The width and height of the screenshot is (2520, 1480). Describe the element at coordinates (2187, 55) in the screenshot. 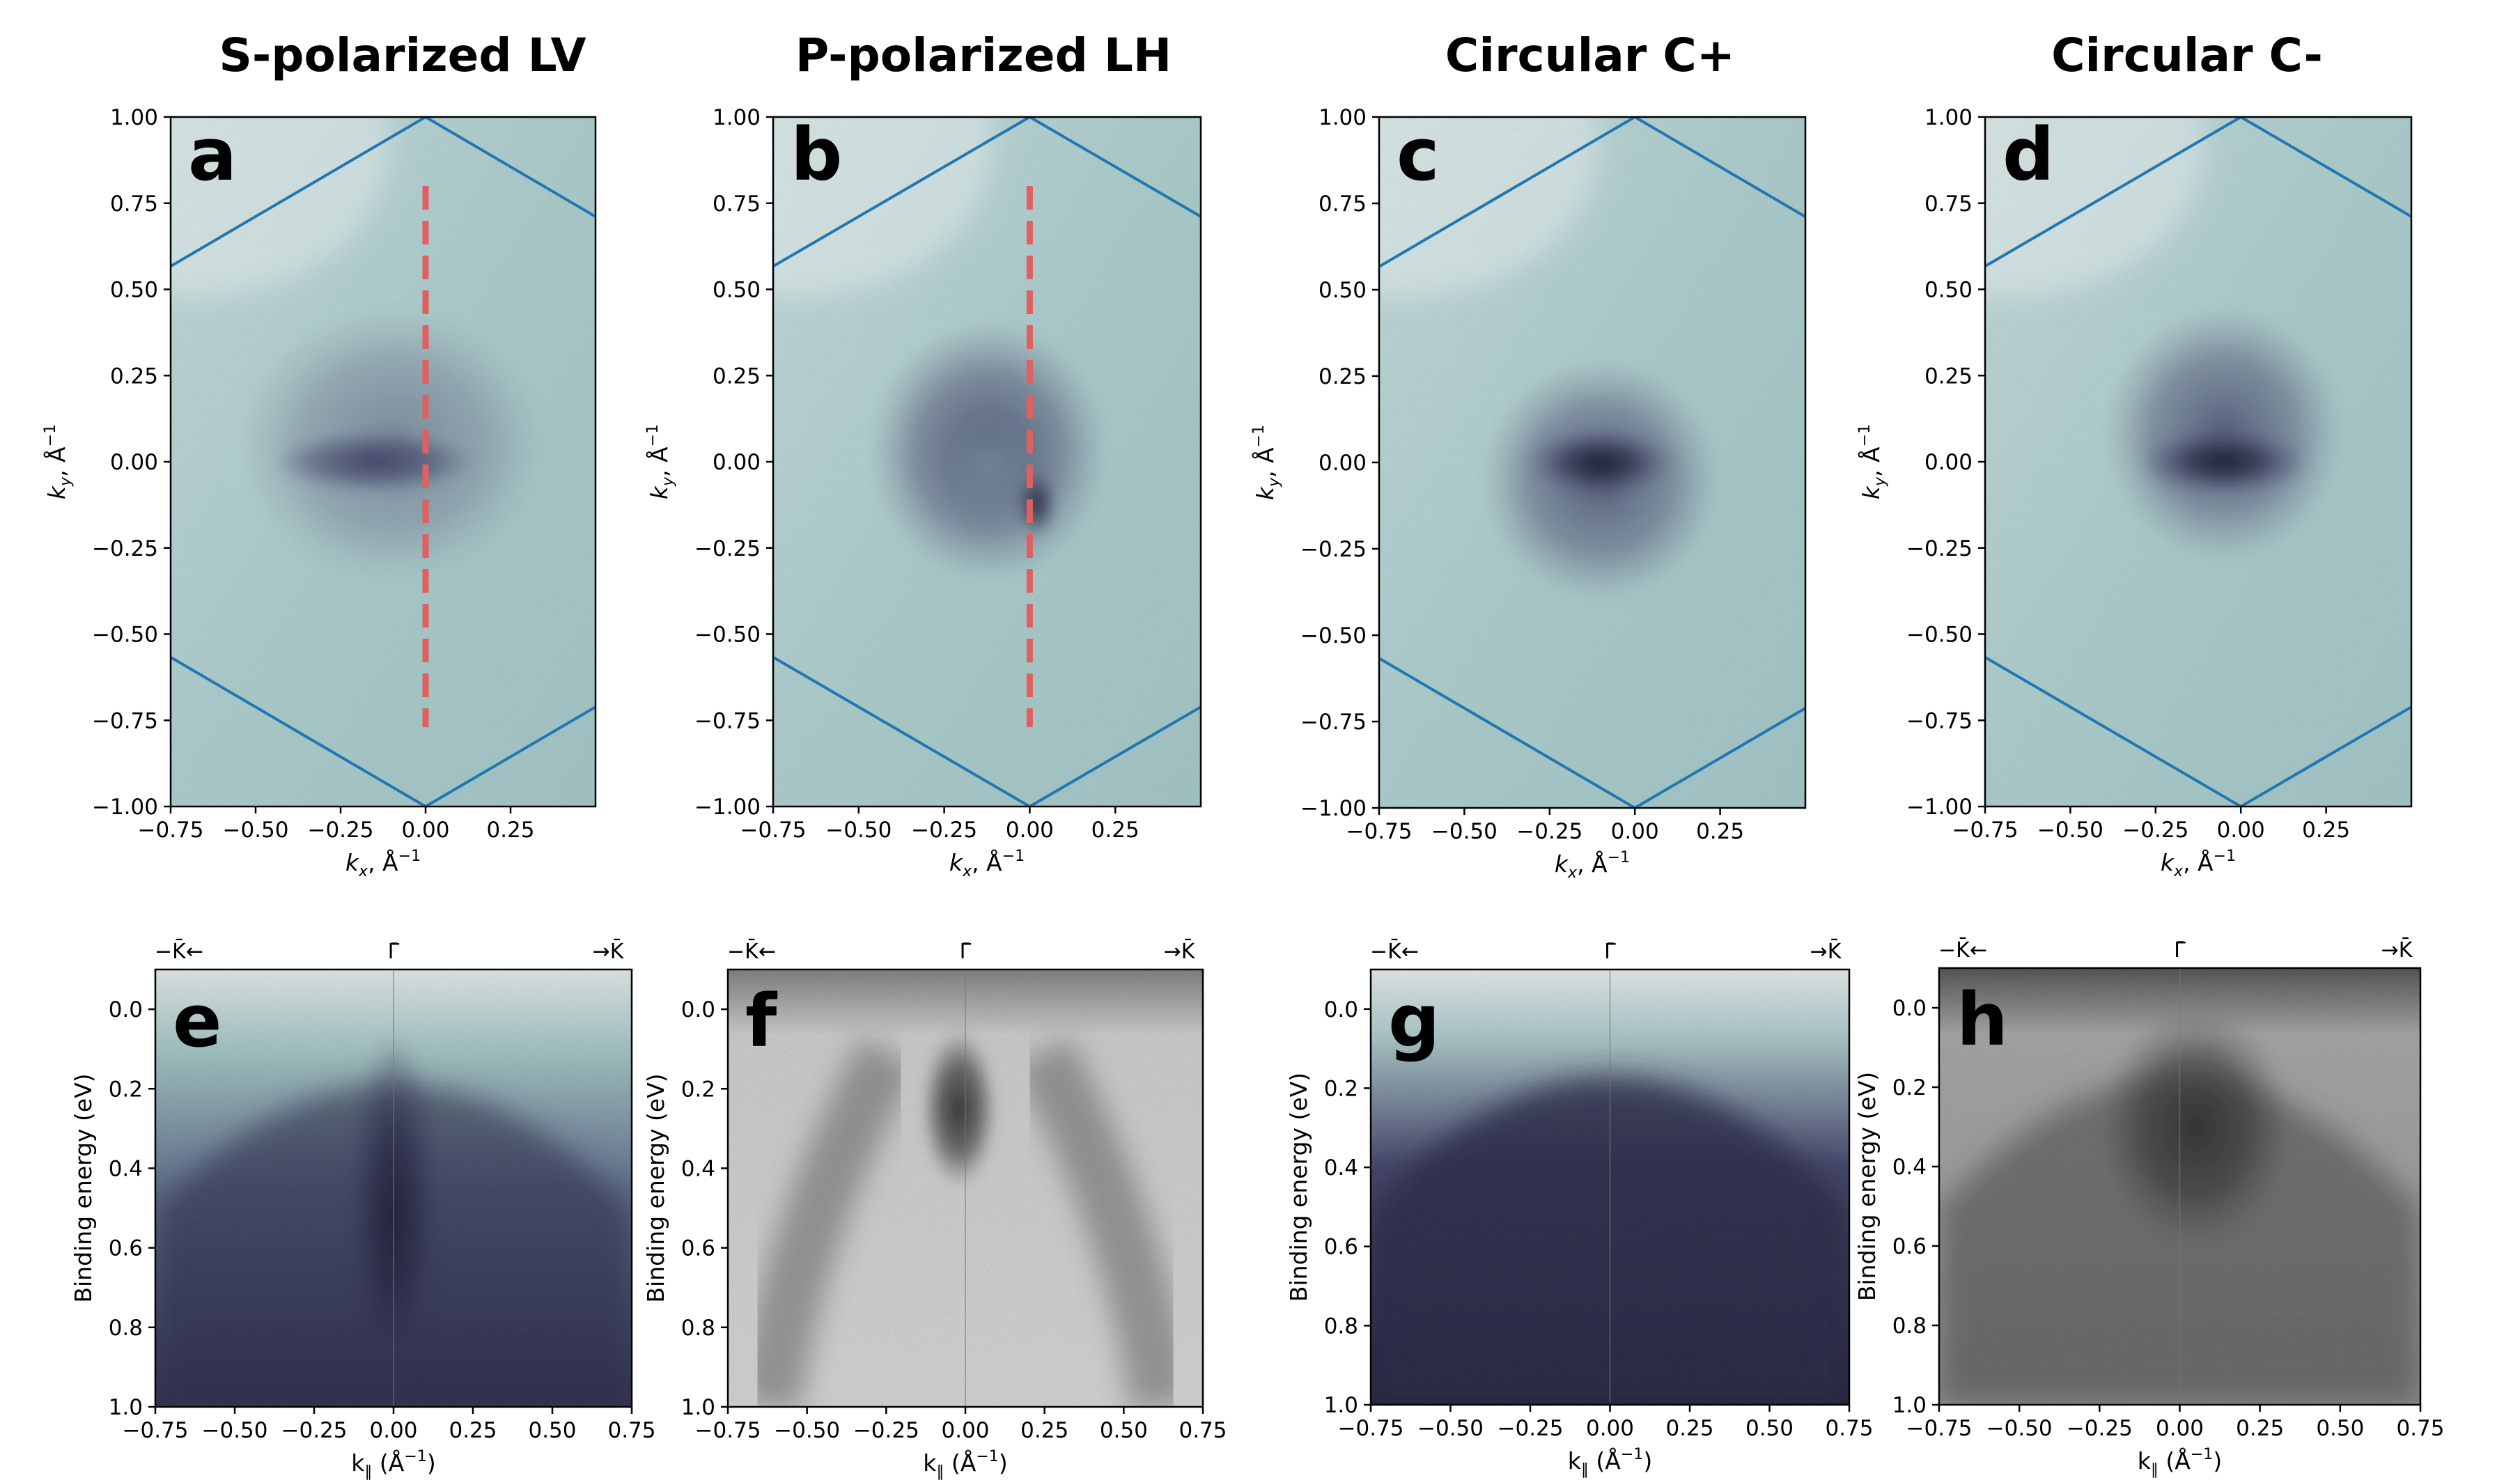

I see `panel-title-4: Circular C-` at that location.